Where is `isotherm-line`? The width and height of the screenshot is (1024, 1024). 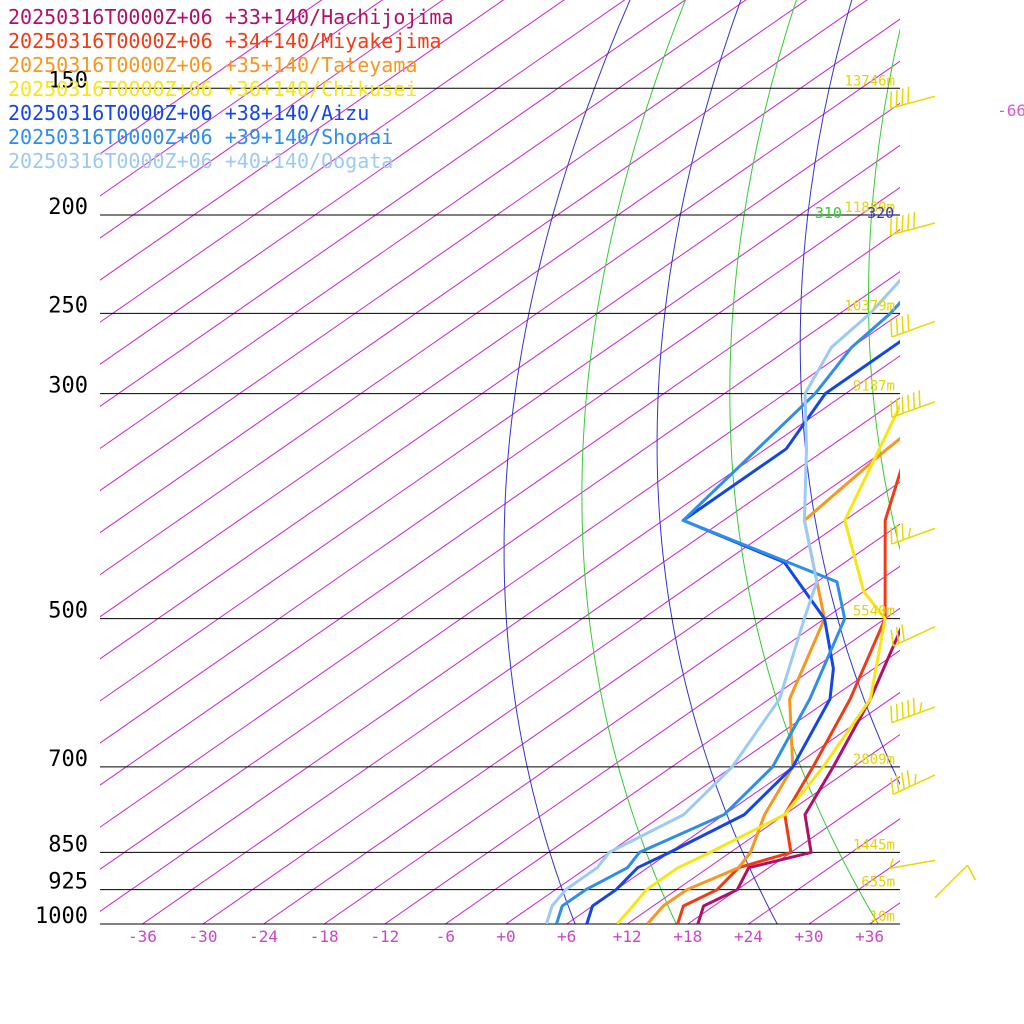 isotherm-line is located at coordinates (672, 765).